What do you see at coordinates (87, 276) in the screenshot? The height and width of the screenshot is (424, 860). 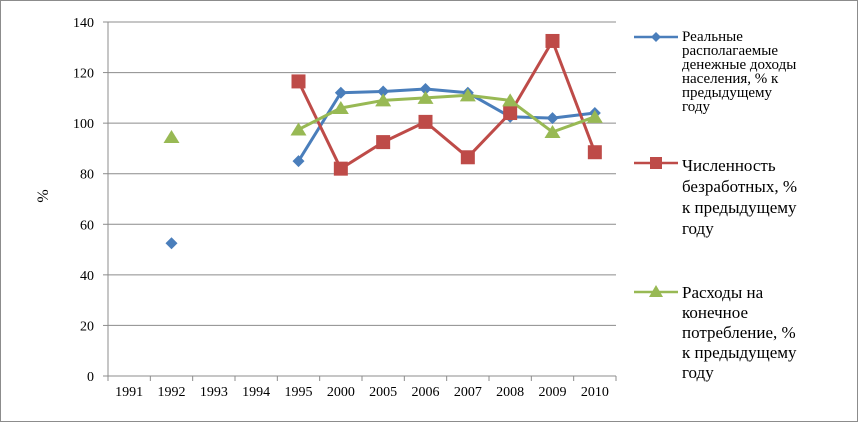 I see `y-tick-label-40: 40` at bounding box center [87, 276].